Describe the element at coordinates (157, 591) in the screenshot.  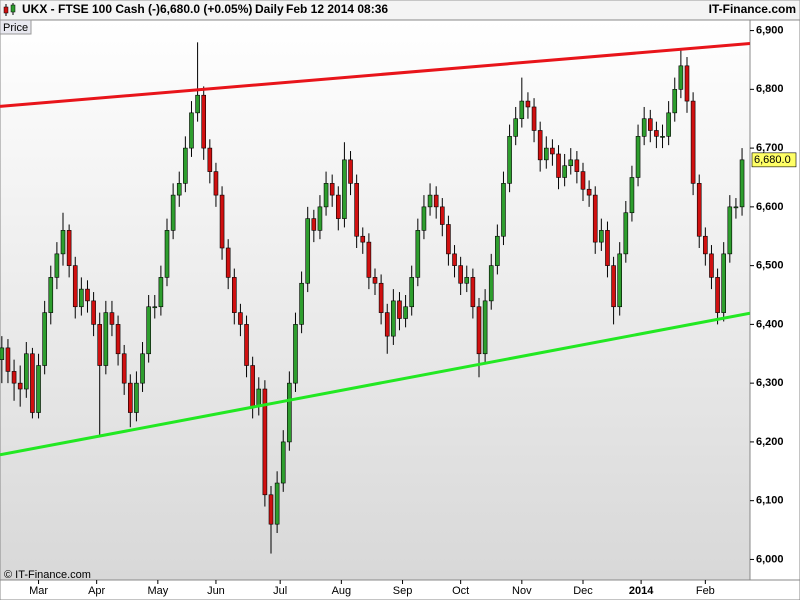
I see `x-tick-label: May` at that location.